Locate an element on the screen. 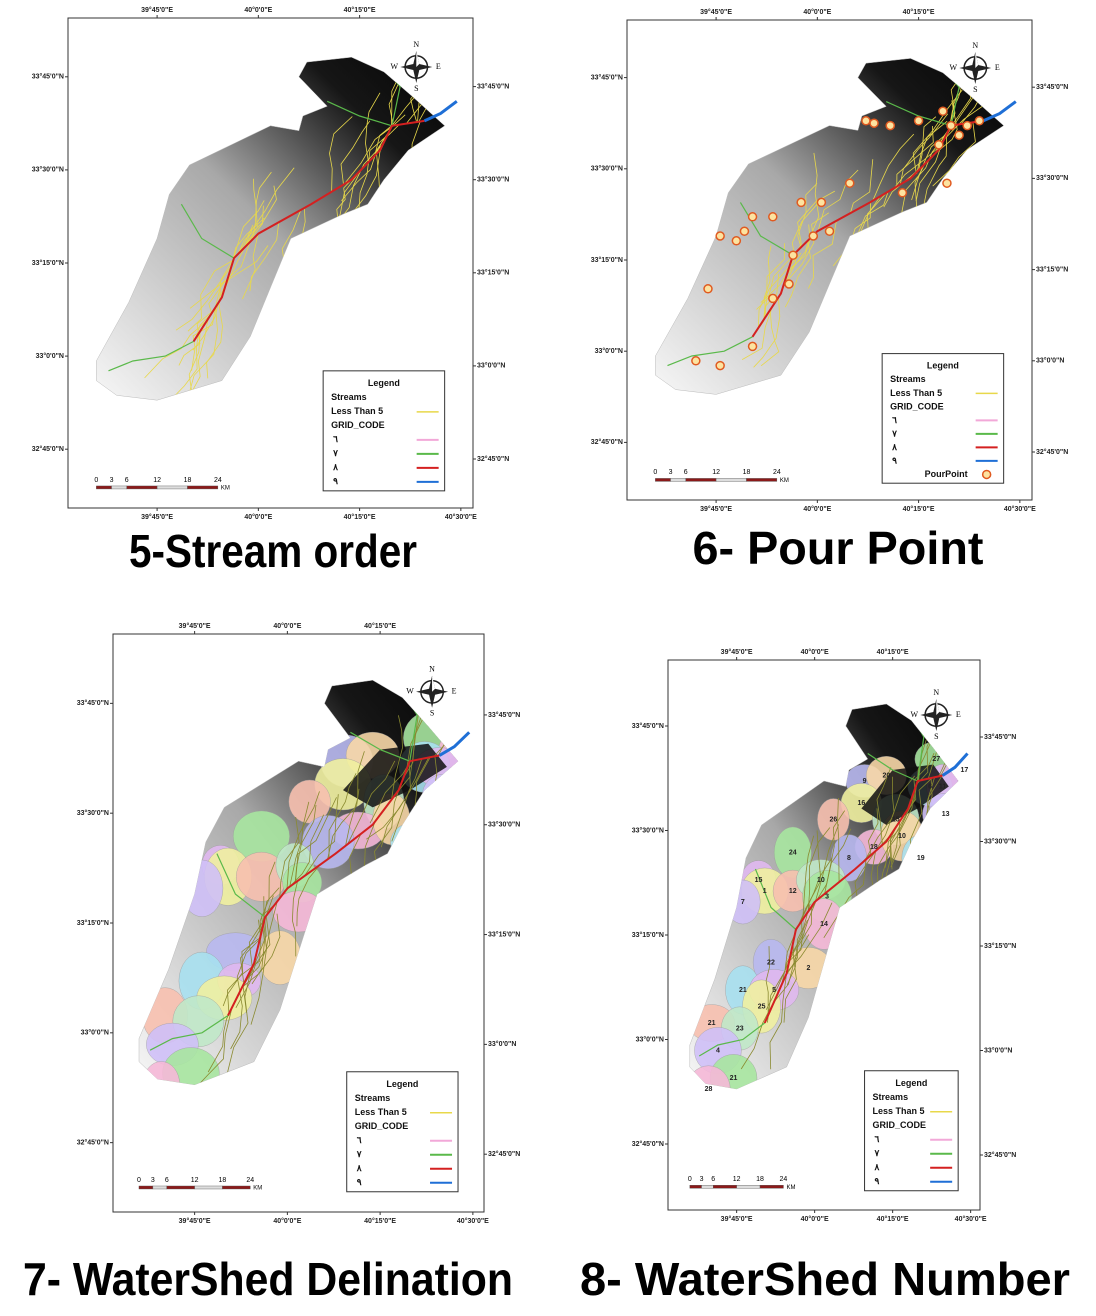 Image resolution: width=1096 pixels, height=1316 pixels. coord-label: 33°0'0"N is located at coordinates (1050, 361).